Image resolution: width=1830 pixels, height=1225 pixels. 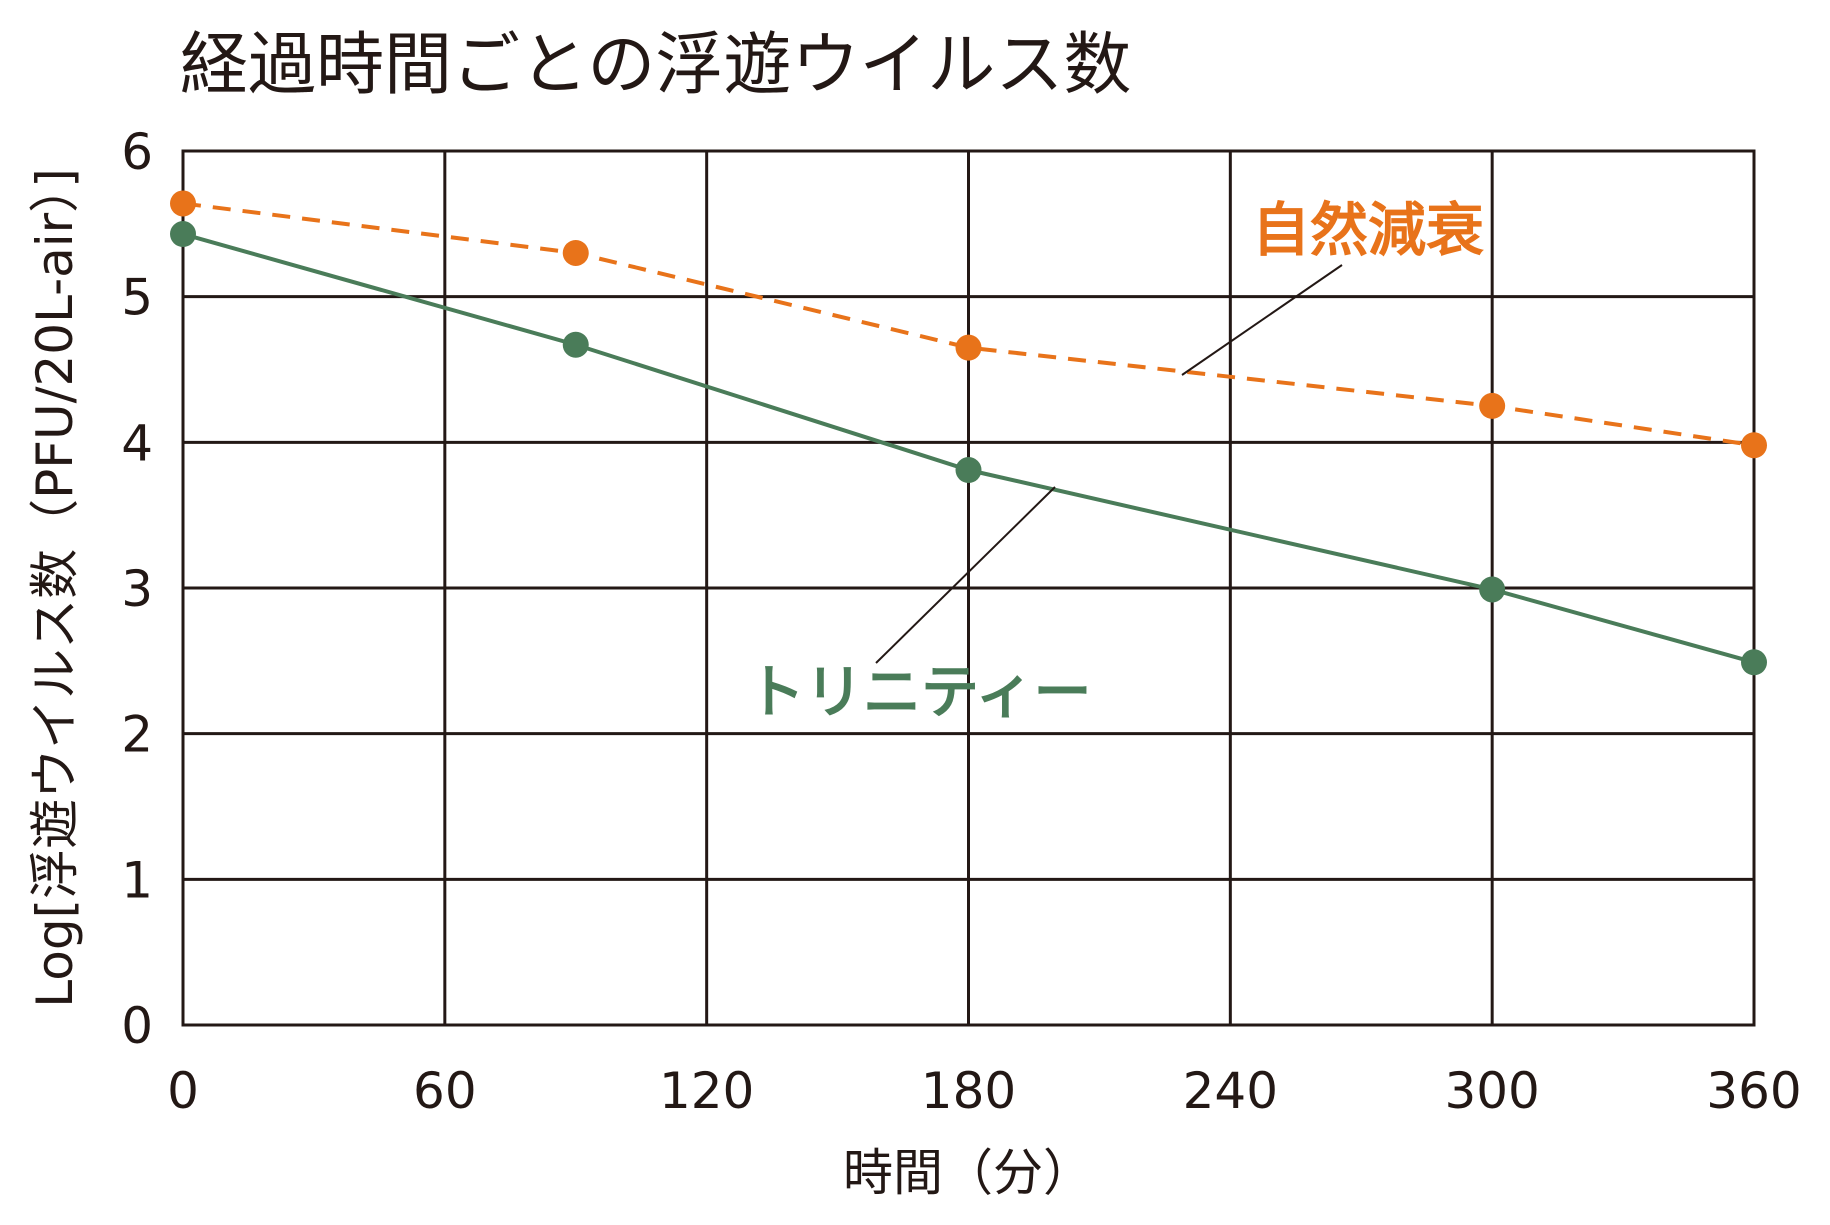 What do you see at coordinates (137, 1026) in the screenshot?
I see `y-tick-label: 0` at bounding box center [137, 1026].